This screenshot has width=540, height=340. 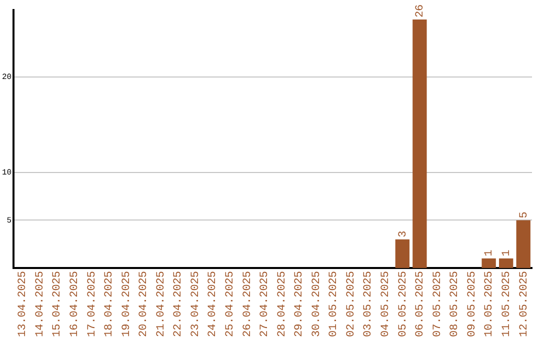 I want to click on x-tick-label: 21.04.2025, so click(x=161, y=304).